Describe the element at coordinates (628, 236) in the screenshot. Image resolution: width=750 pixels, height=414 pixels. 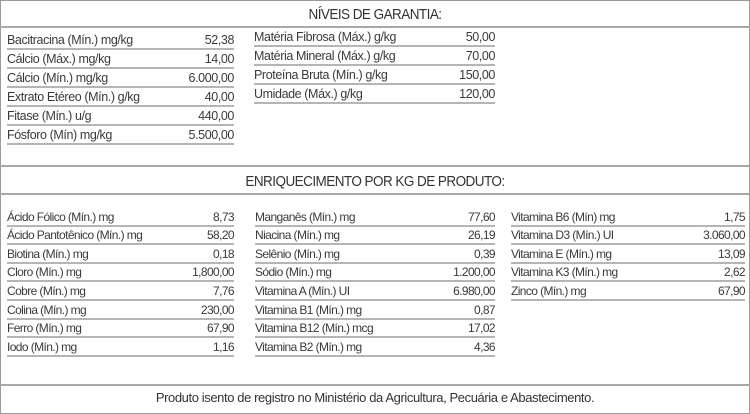
I see `nutrient-row: Vitamina D3 (Mín.) UI 3.060,00` at that location.